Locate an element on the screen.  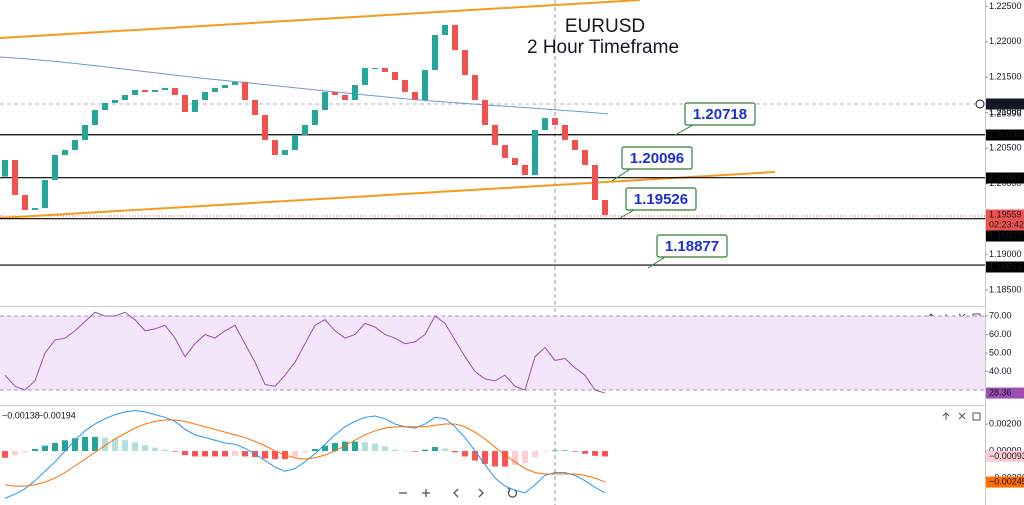
chart-title: EURUSD is located at coordinates (605, 26).